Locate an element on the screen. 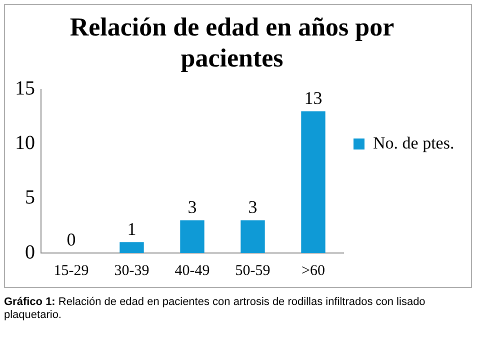 Image resolution: width=485 pixels, height=343 pixels. text: Gráfico 1: Relación de edad en pacientes con artrosis de rodillas infiltrados con lisado plaquetario. is located at coordinates (215, 309).